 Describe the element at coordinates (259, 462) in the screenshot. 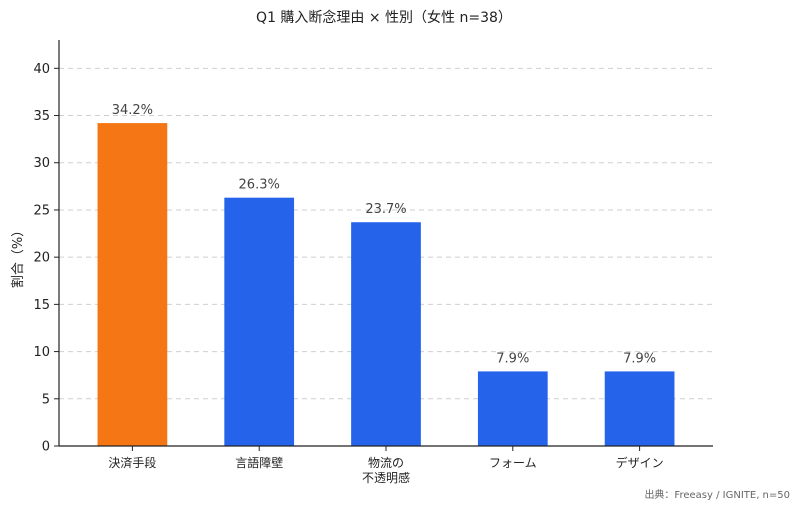

I see `x-tick-label: 言語障壁` at that location.